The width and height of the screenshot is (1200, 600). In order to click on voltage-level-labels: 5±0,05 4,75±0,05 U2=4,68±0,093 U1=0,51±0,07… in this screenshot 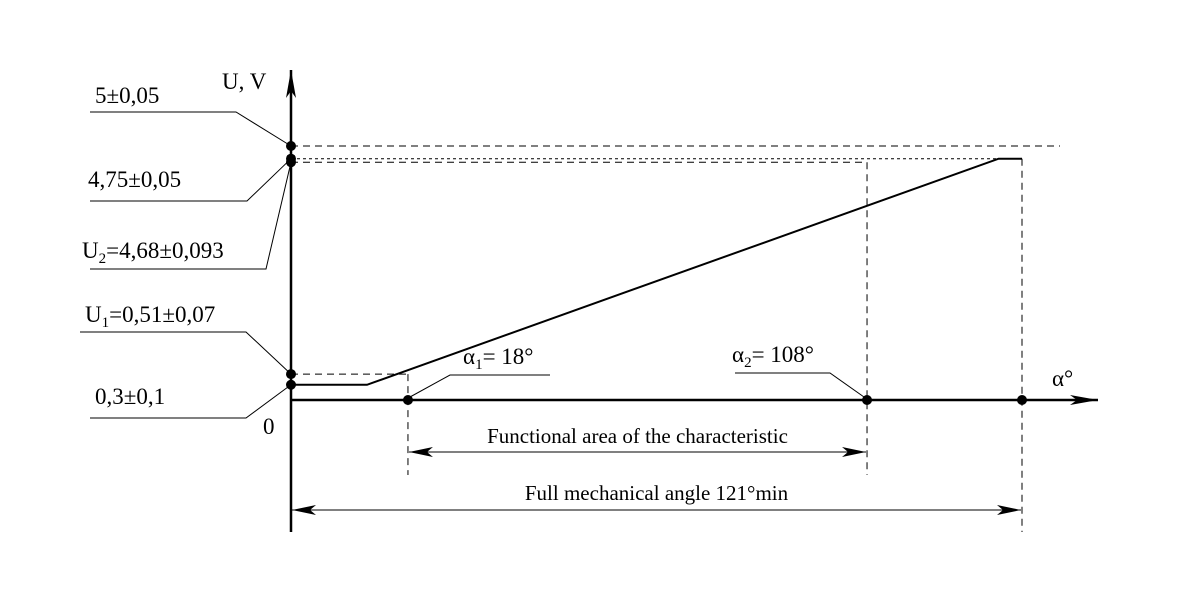, I will do `click(186, 251)`.